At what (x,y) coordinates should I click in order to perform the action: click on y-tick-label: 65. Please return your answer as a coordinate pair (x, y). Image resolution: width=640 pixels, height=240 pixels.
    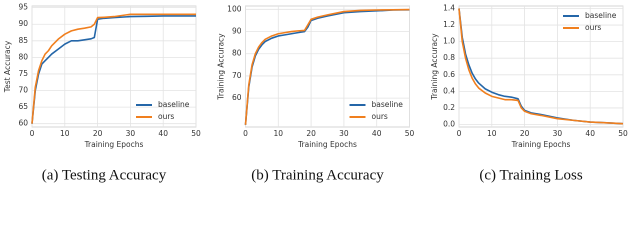
    Looking at the image, I should click on (23, 106).